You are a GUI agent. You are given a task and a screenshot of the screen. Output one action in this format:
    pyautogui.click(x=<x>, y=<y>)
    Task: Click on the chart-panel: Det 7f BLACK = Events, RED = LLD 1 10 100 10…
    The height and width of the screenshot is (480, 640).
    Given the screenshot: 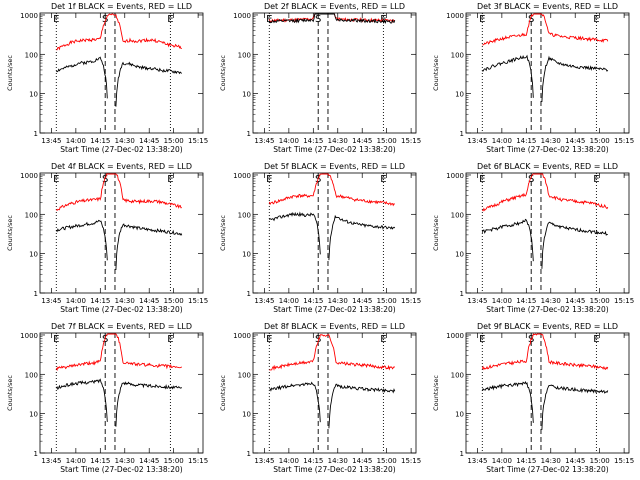 What is the action you would take?
    pyautogui.click(x=107, y=398)
    